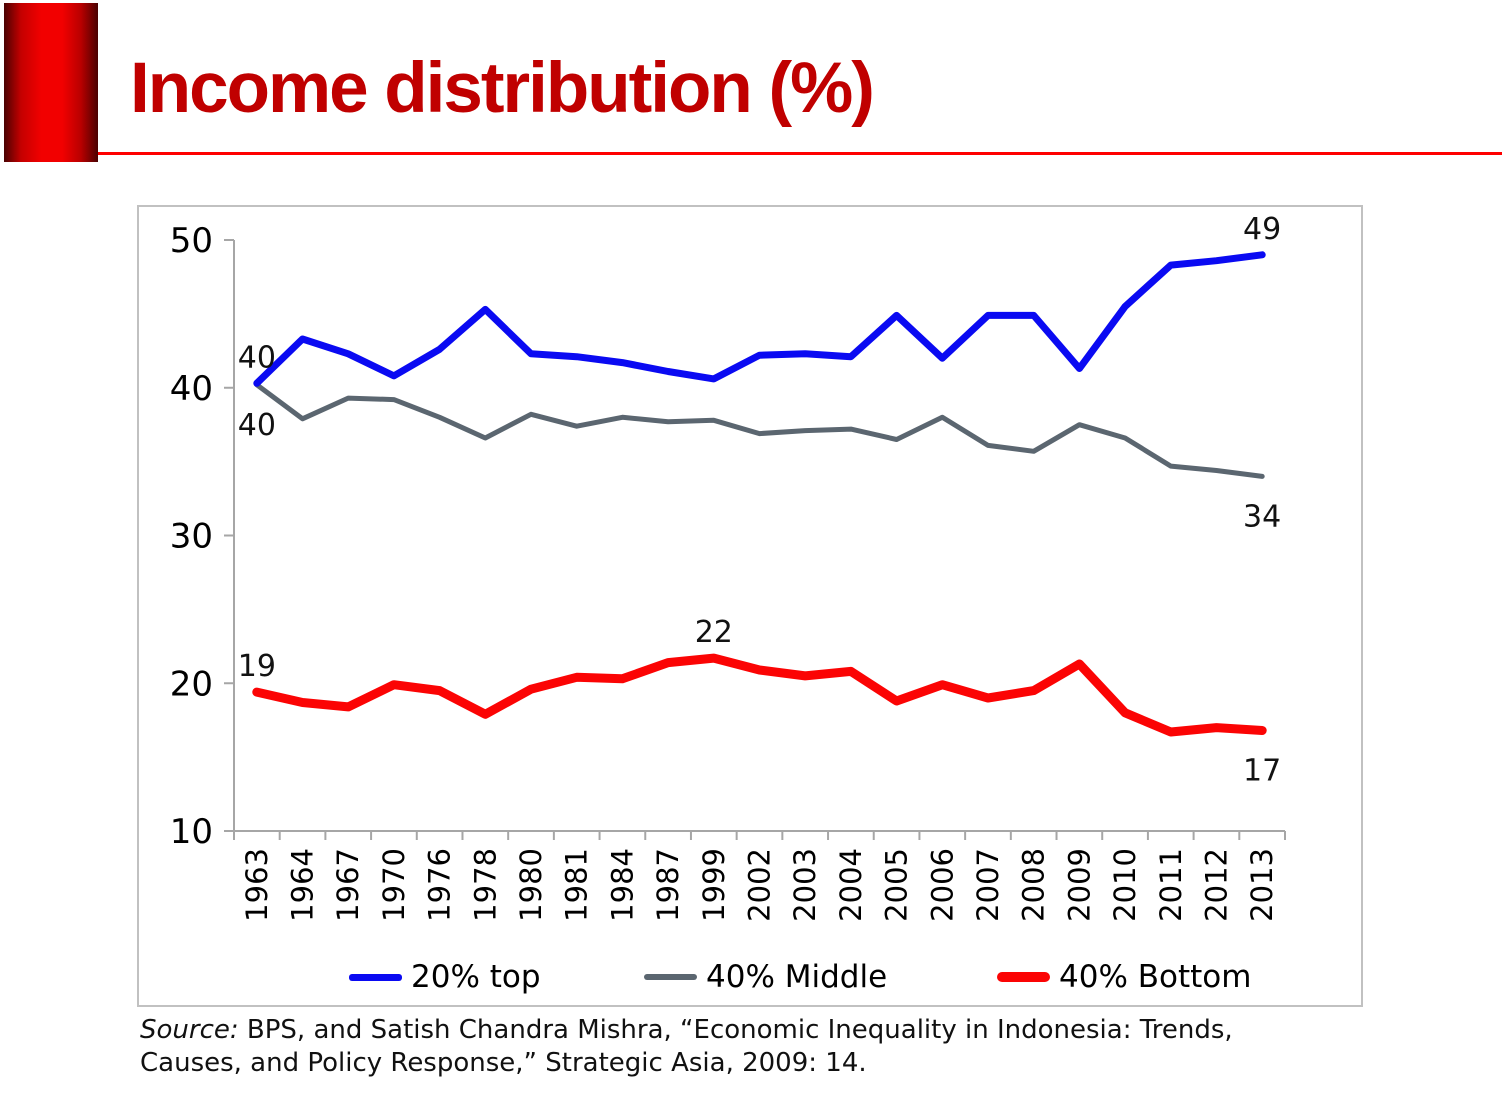  I want to click on x-tick-label: 1981, so click(577, 884).